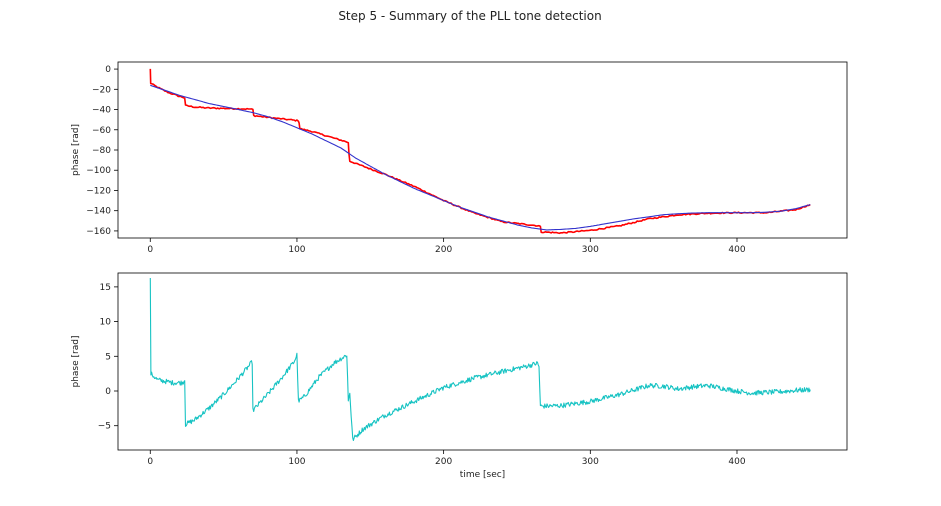  Describe the element at coordinates (105, 288) in the screenshot. I see `y-tick-label: 15` at that location.